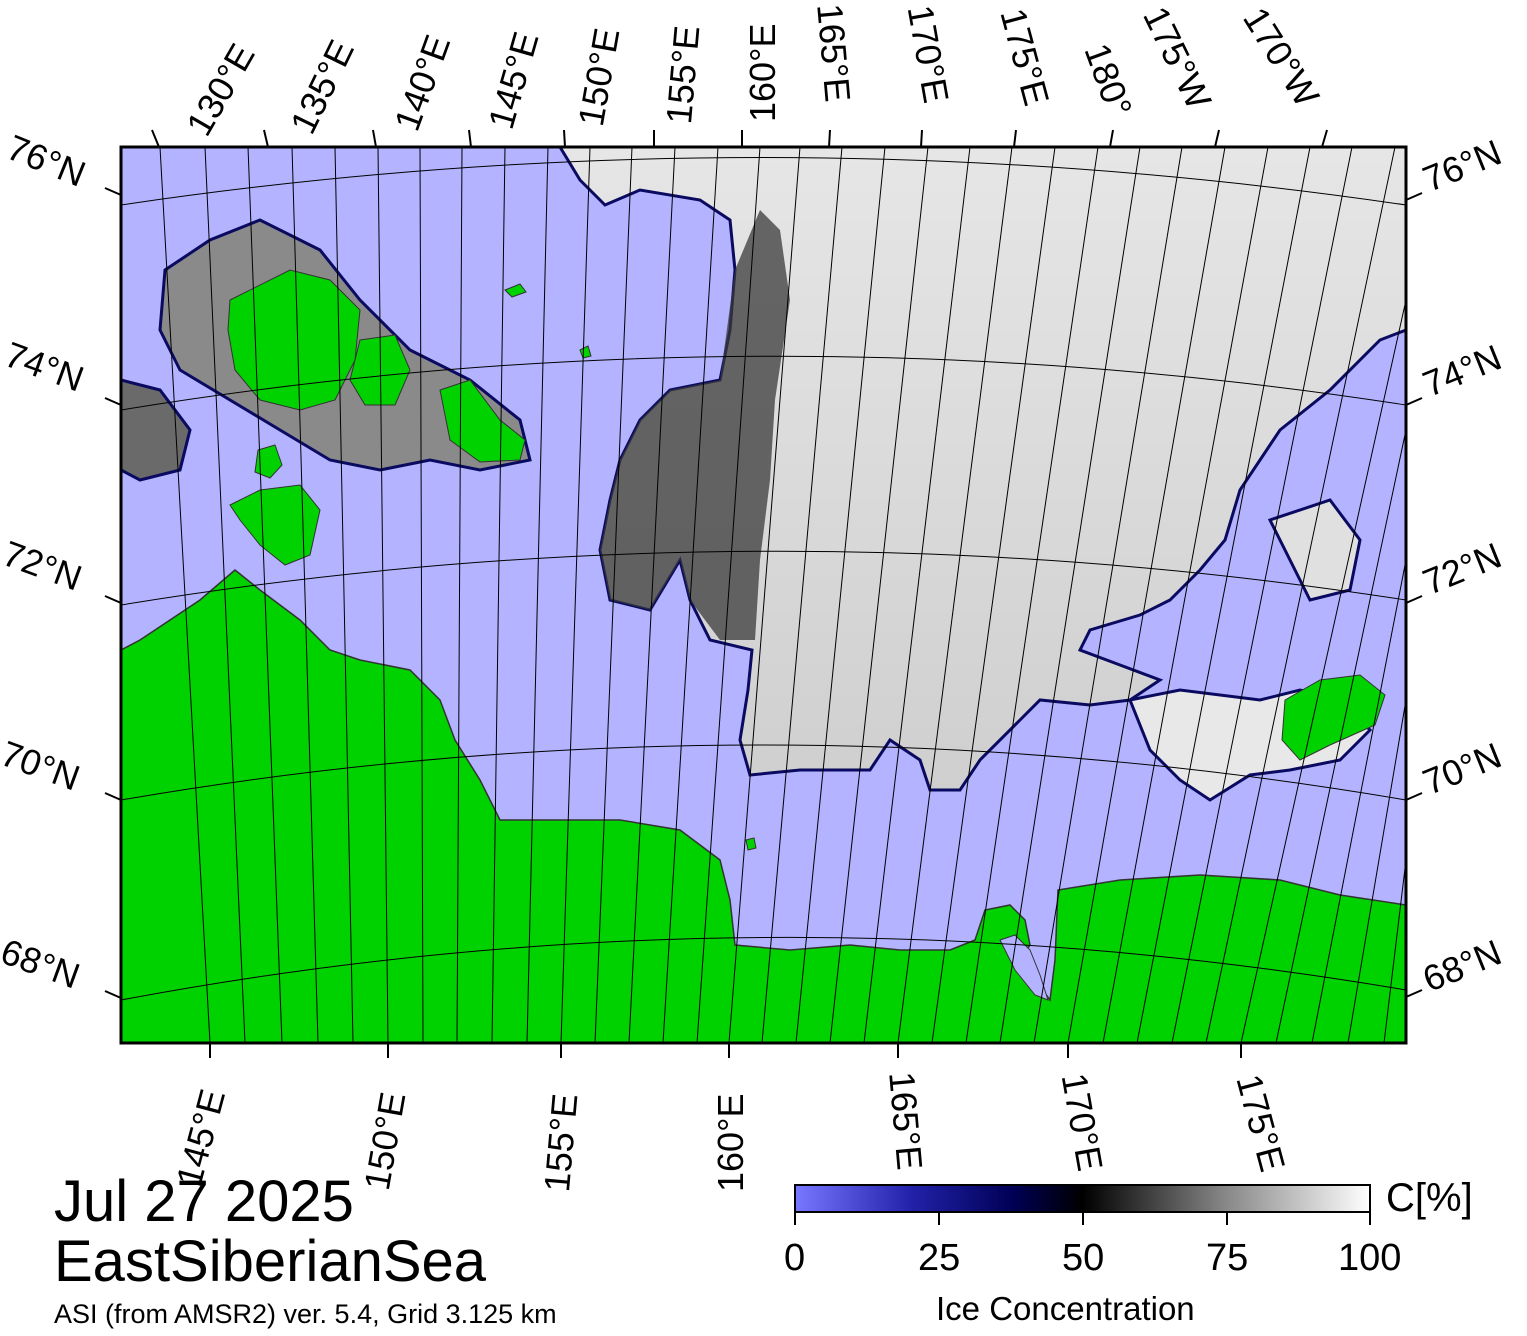  Describe the element at coordinates (1083, 1258) in the screenshot. I see `colorbar-tick-50: 50` at that location.